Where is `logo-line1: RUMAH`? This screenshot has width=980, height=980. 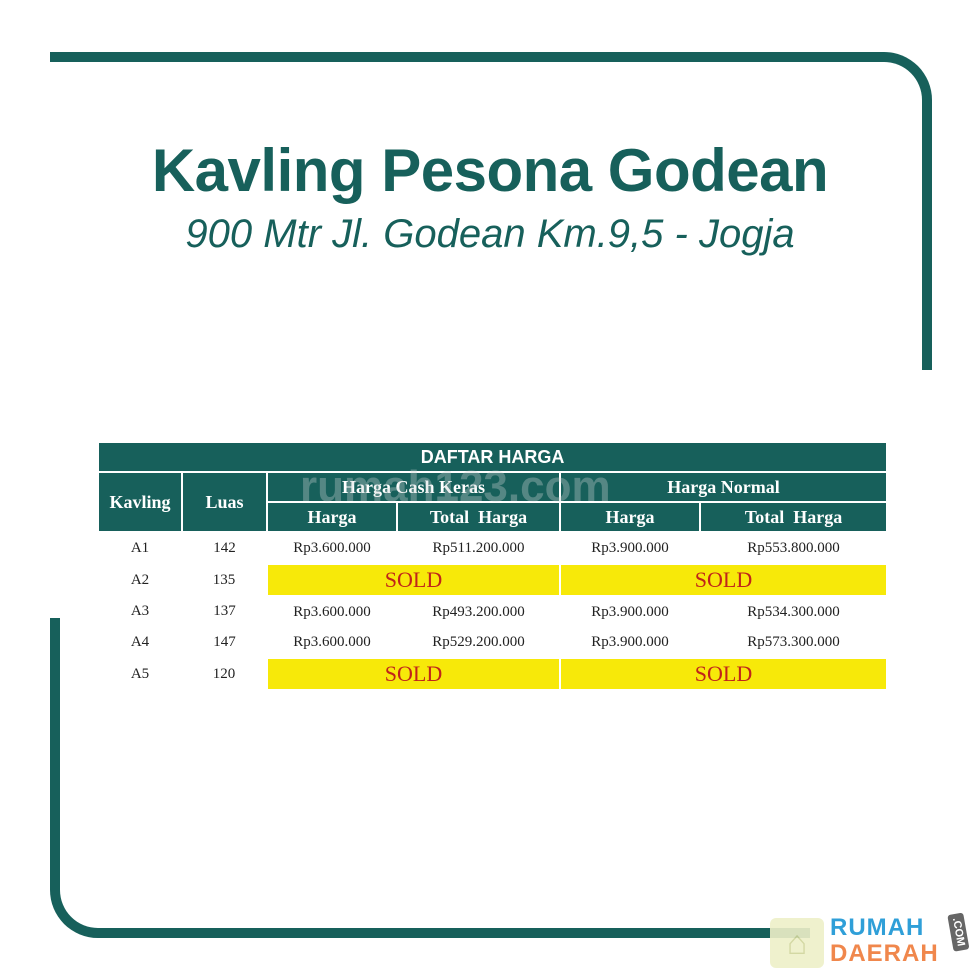
logo-line1: RUMAH is located at coordinates (877, 927).